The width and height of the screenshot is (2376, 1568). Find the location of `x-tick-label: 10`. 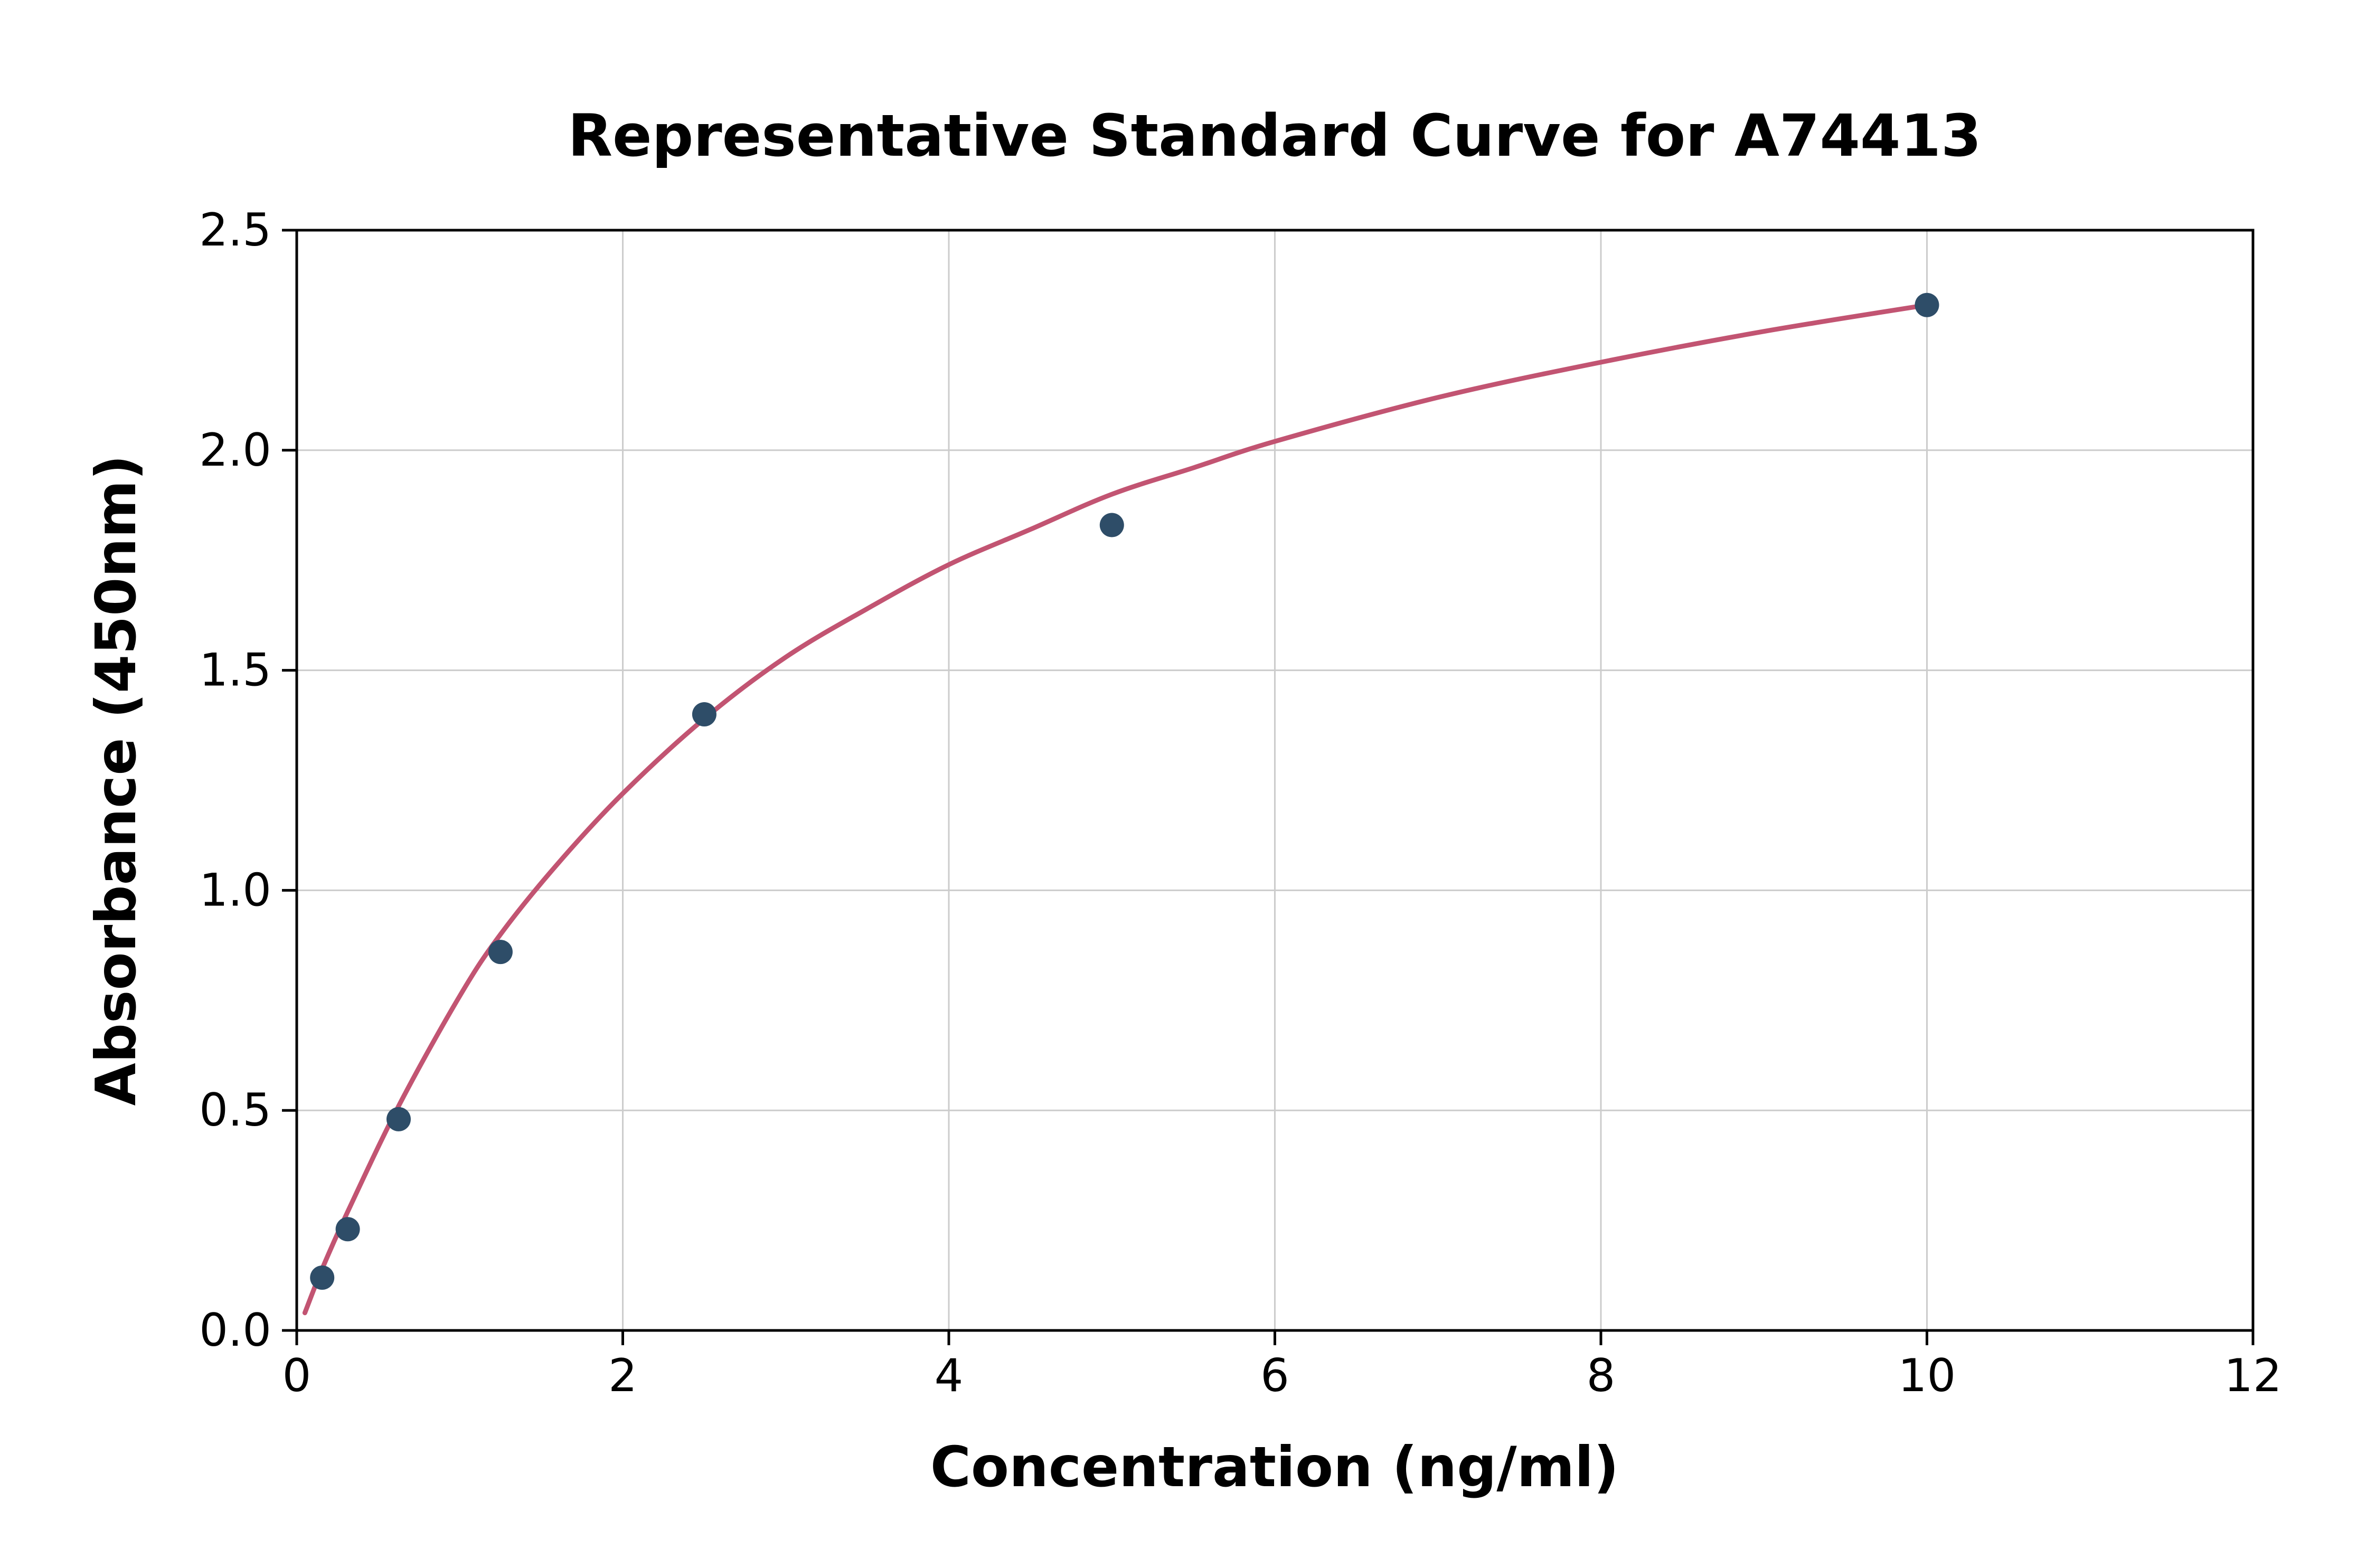

x-tick-label: 10 is located at coordinates (1927, 1375).